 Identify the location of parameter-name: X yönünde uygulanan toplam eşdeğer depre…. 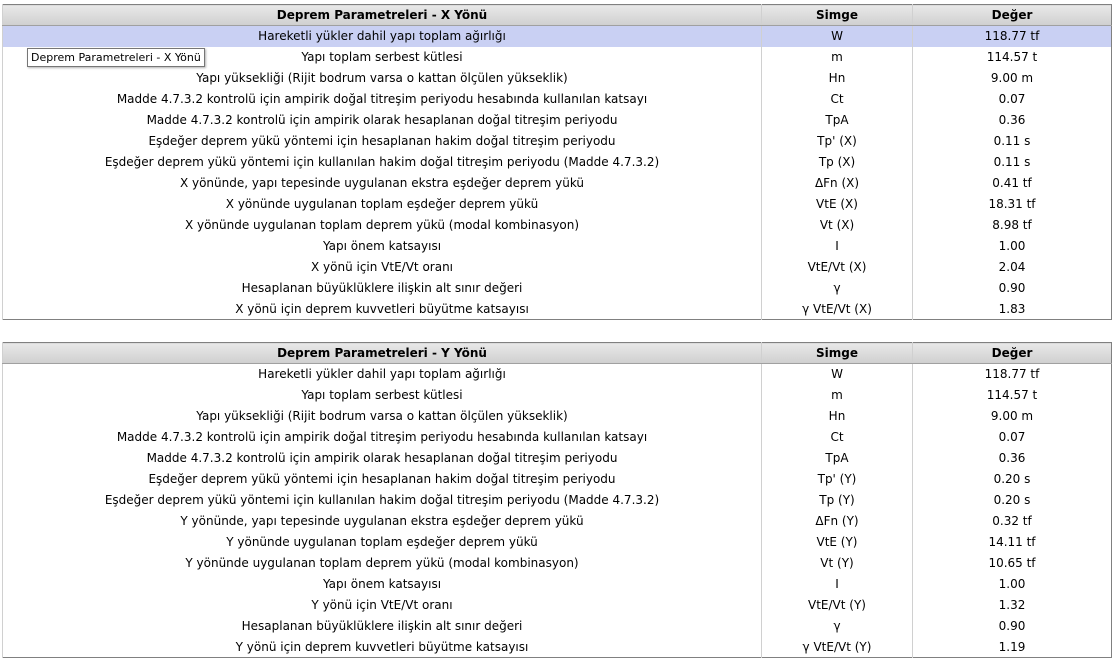
(382, 204).